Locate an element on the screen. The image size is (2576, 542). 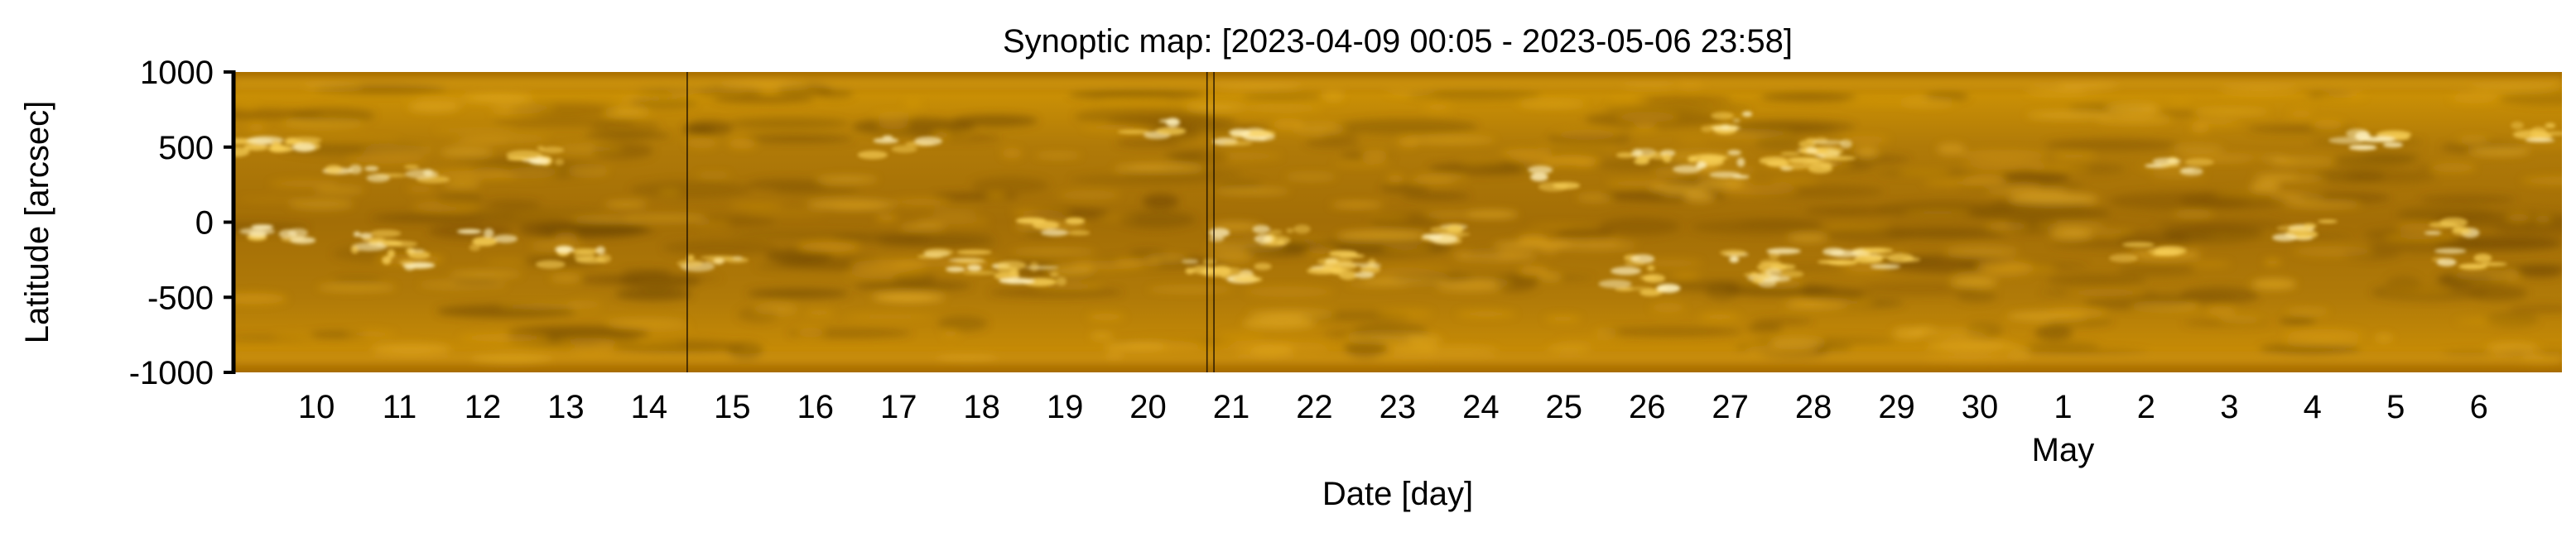
x-secondary-label-may: May is located at coordinates (2063, 450).